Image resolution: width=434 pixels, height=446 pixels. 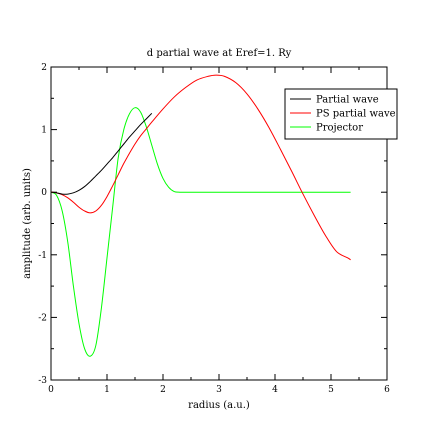 I want to click on y-tick-label: -1, so click(x=42, y=256).